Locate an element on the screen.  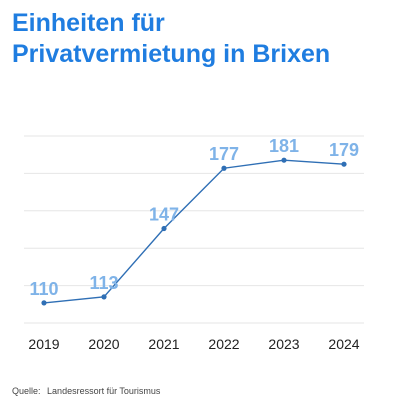
x-tick-label: 2024 is located at coordinates (343, 344).